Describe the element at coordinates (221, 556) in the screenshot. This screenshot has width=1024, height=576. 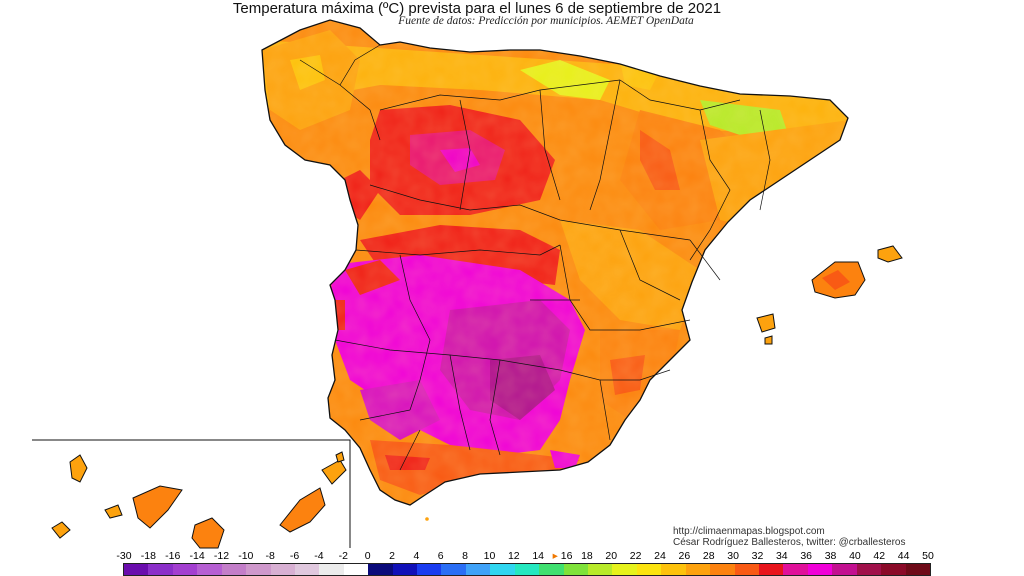
I see `legend-tick-label: -12` at that location.